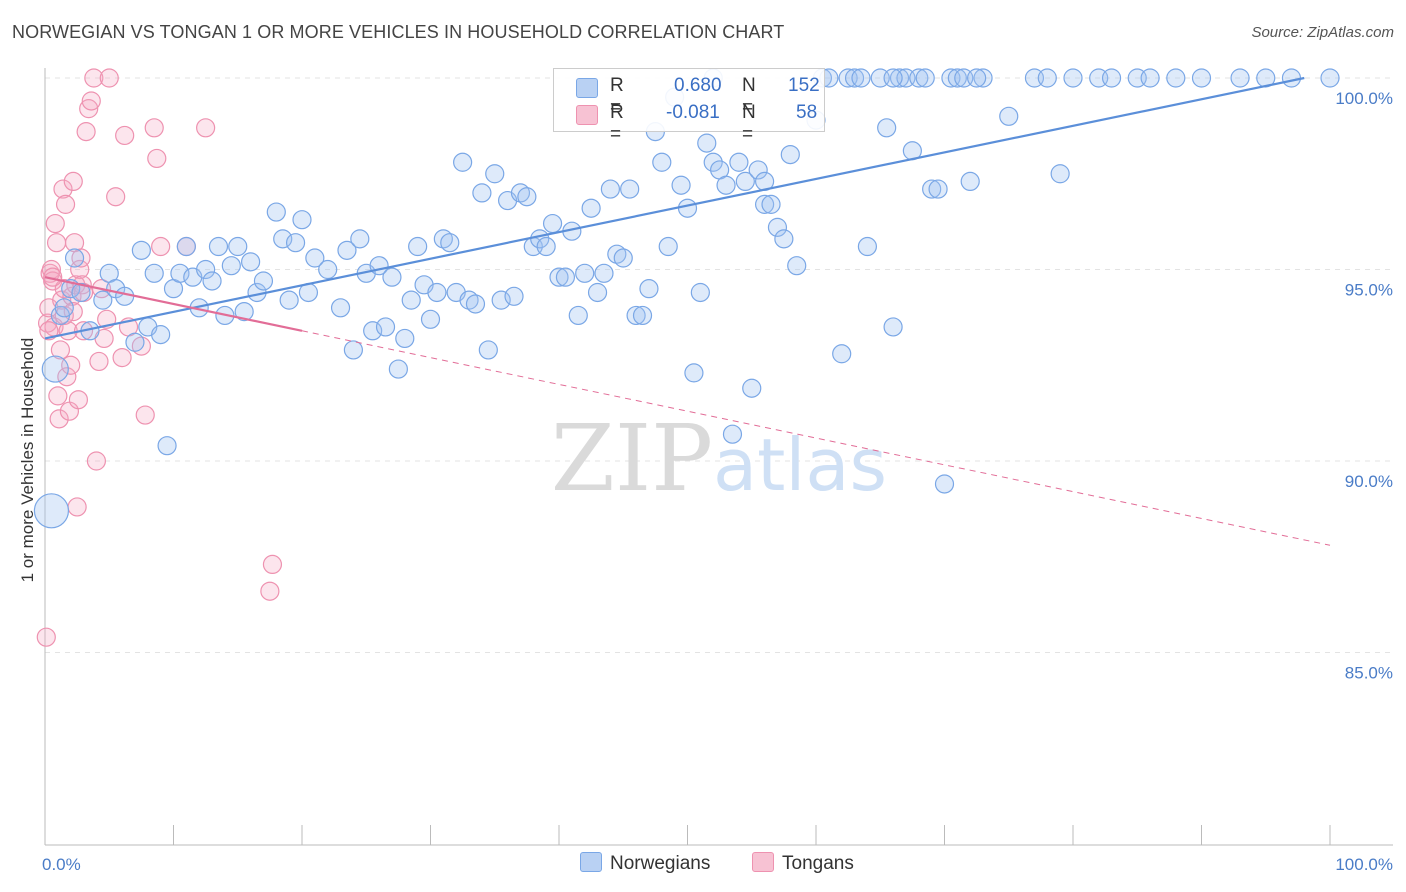 This screenshot has width=1406, height=892. Describe the element at coordinates (807, 112) in the screenshot. I see `tongans-n-value: 58` at that location.